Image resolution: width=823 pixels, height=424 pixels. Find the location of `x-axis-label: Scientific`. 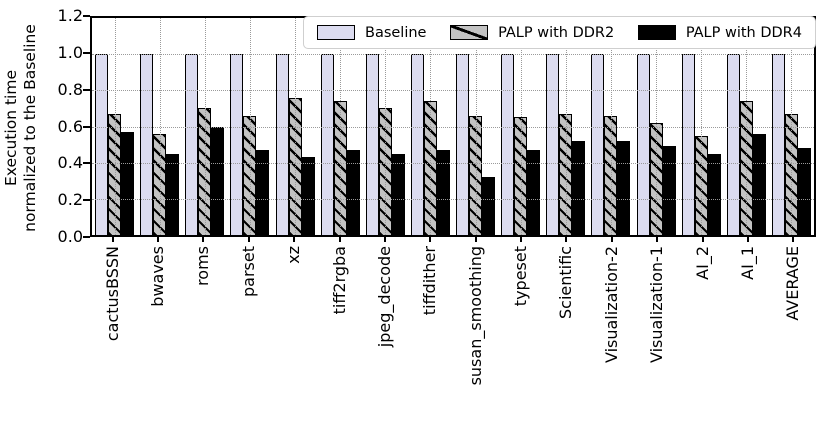

x-axis-label: Scientific is located at coordinates (566, 282).